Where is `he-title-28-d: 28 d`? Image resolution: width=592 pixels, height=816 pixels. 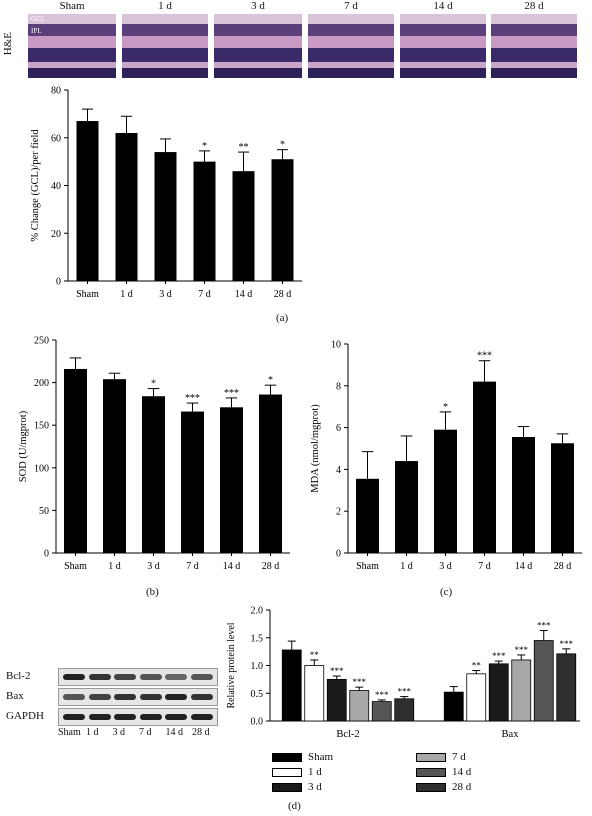
he-title-28-d: 28 d is located at coordinates (534, 6).